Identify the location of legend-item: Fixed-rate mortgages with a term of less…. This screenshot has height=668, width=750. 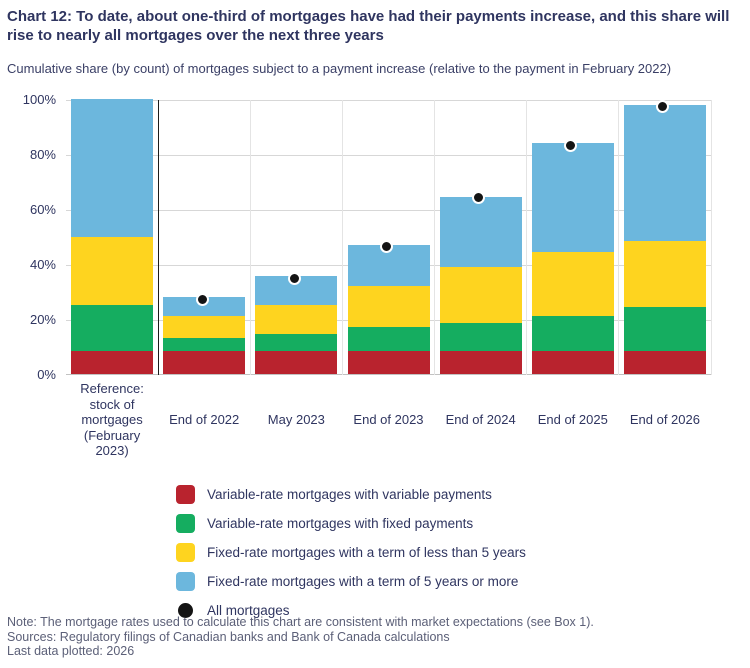
(351, 552).